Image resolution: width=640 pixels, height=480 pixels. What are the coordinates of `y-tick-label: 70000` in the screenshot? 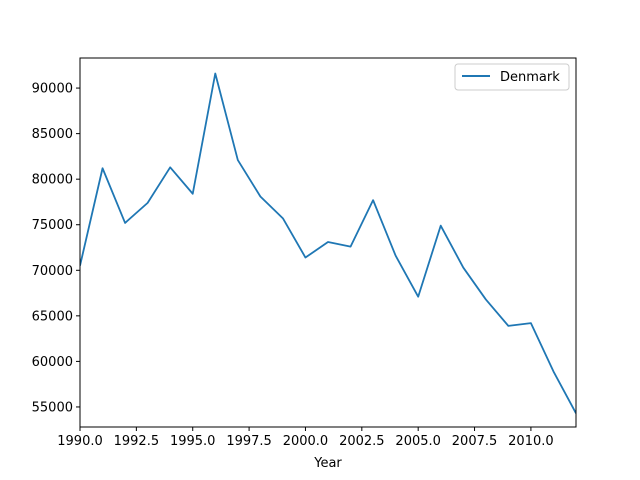 It's located at (52, 271).